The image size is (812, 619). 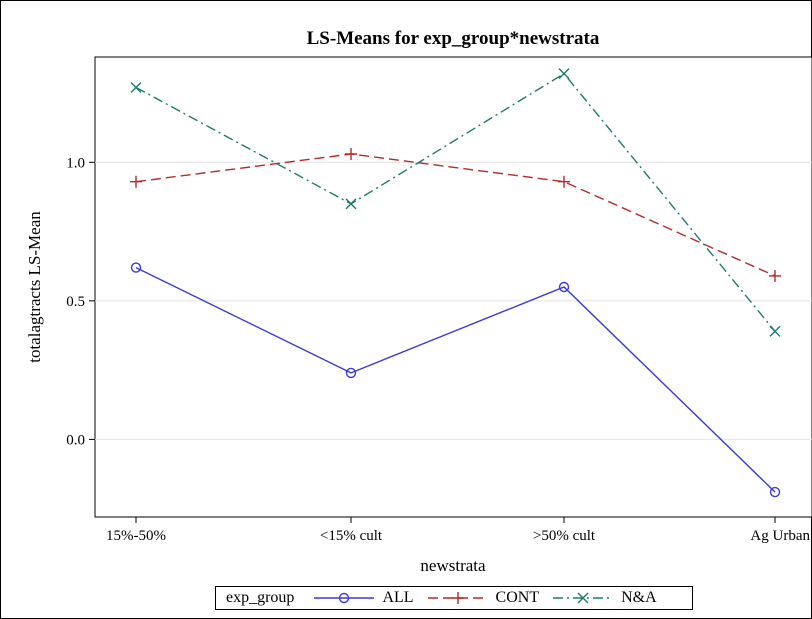 I want to click on x-axis: 15%-50% <15% cult >50% cult Ag Urban, so click(x=458, y=530).